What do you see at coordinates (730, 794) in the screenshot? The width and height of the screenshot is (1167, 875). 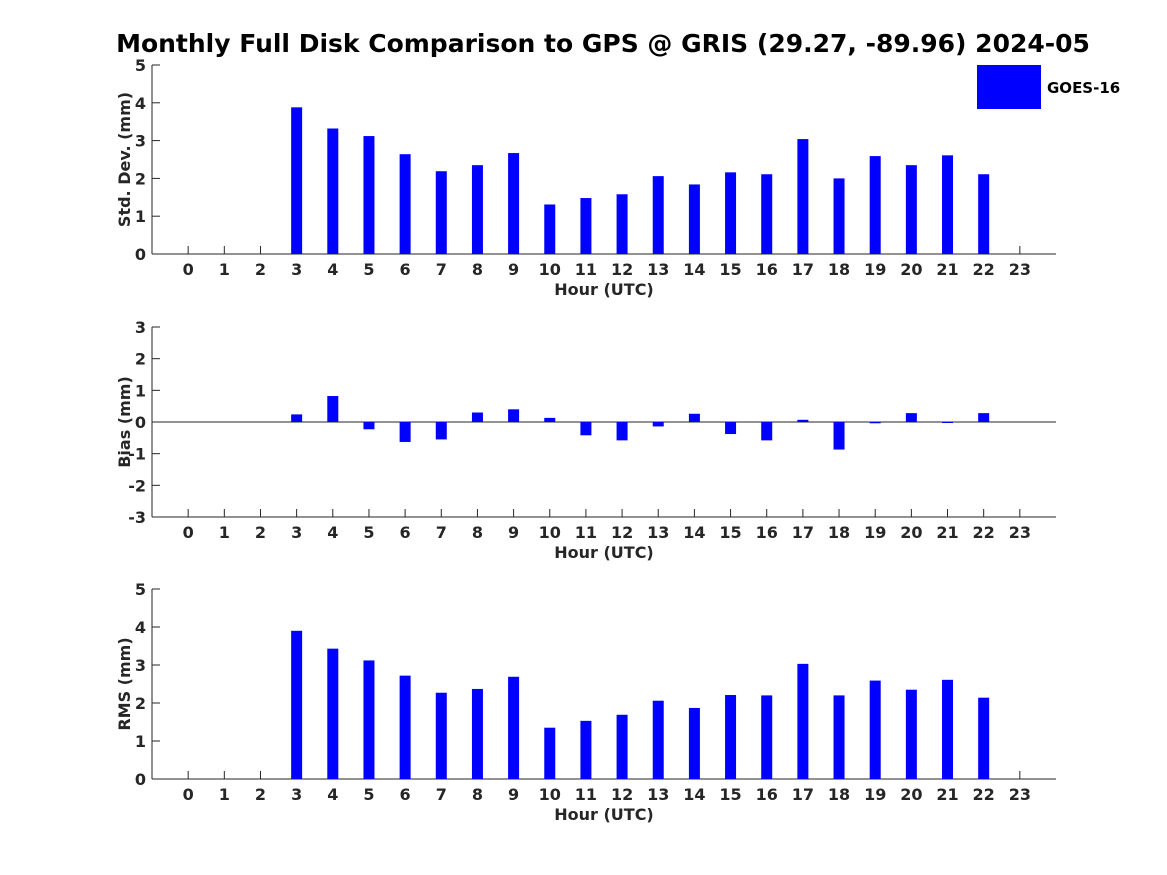 I see `x-tick-label: 15` at bounding box center [730, 794].